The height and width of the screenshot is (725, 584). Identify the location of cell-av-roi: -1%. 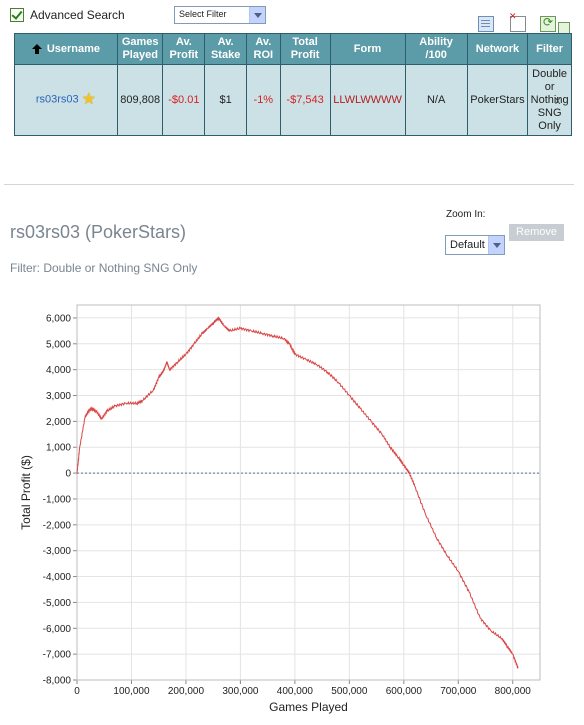
(263, 100).